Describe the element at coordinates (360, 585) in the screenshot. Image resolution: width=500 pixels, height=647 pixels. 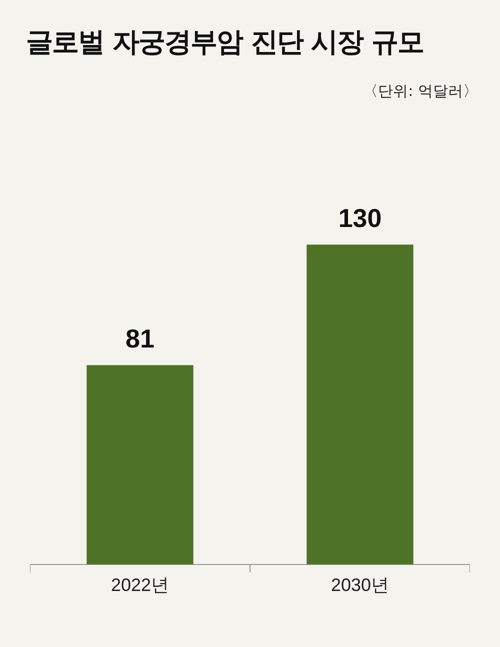
I see `x-tick-label: 2030년` at that location.